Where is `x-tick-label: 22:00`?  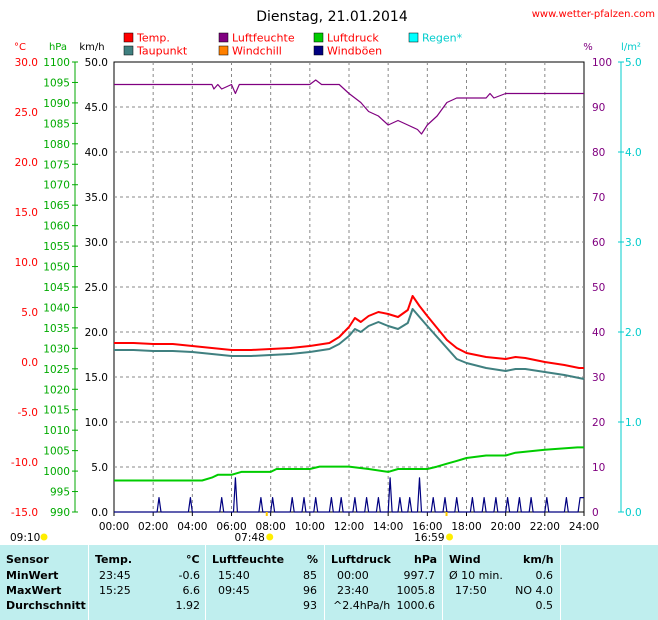
x-tick-label: 22:00 is located at coordinates (545, 527).